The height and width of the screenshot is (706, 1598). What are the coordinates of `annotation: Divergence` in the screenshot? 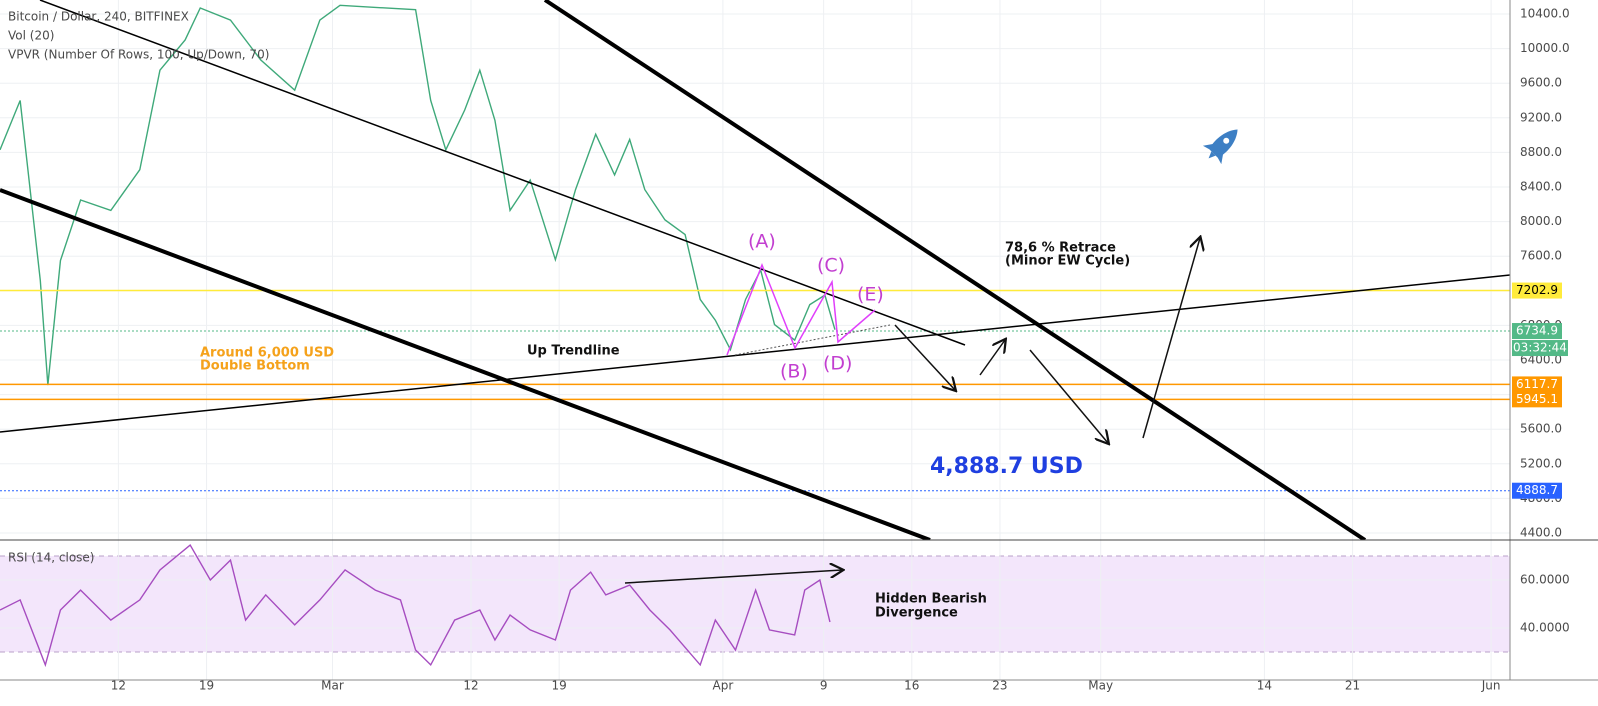 It's located at (916, 613).